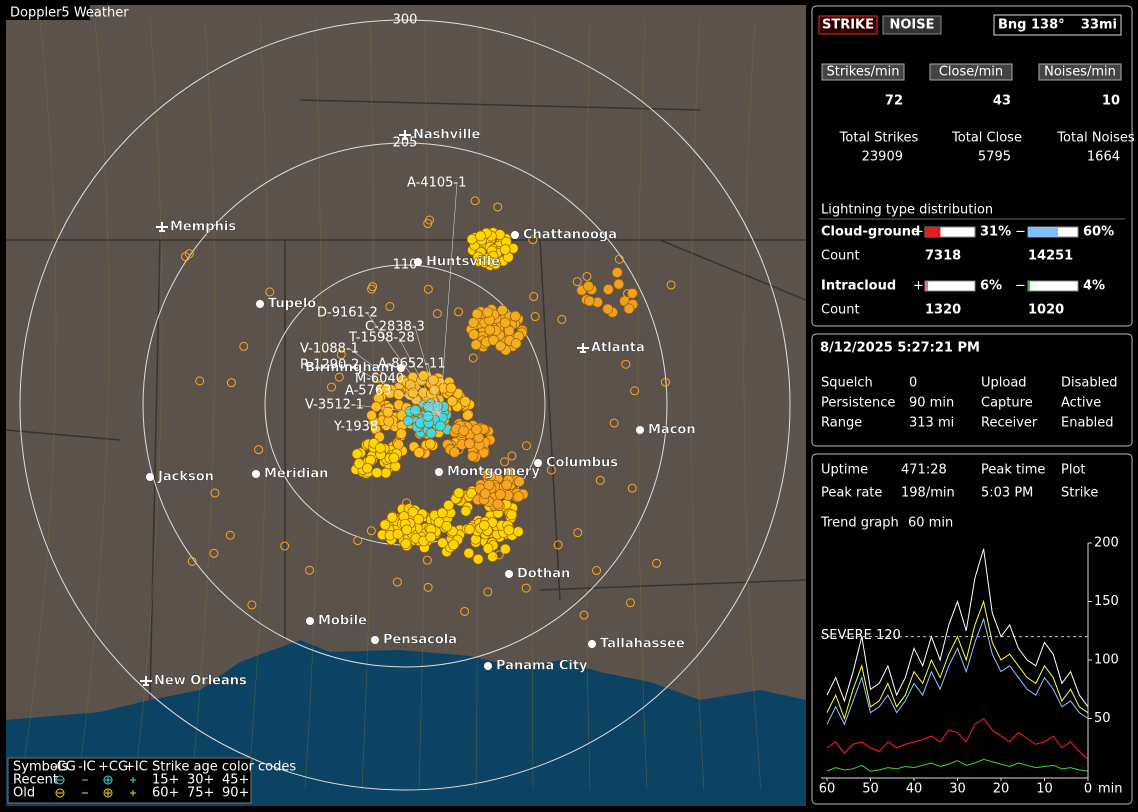 The image size is (1138, 812). I want to click on setting-text: Enabled, so click(1087, 423).